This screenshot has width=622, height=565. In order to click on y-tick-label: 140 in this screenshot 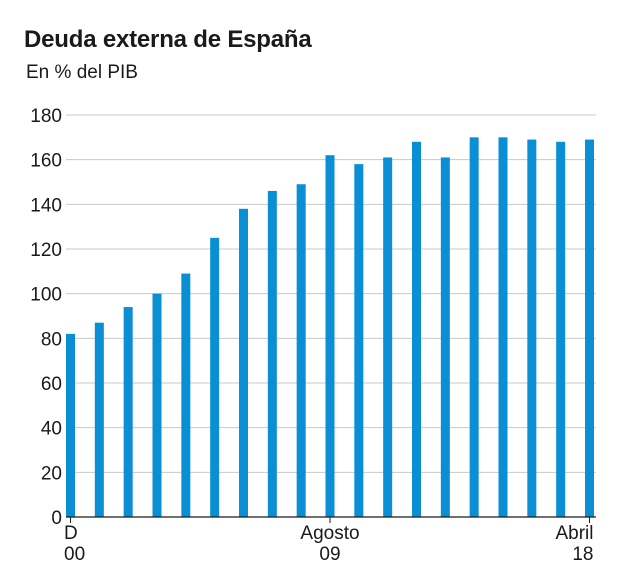, I will do `click(46, 205)`.